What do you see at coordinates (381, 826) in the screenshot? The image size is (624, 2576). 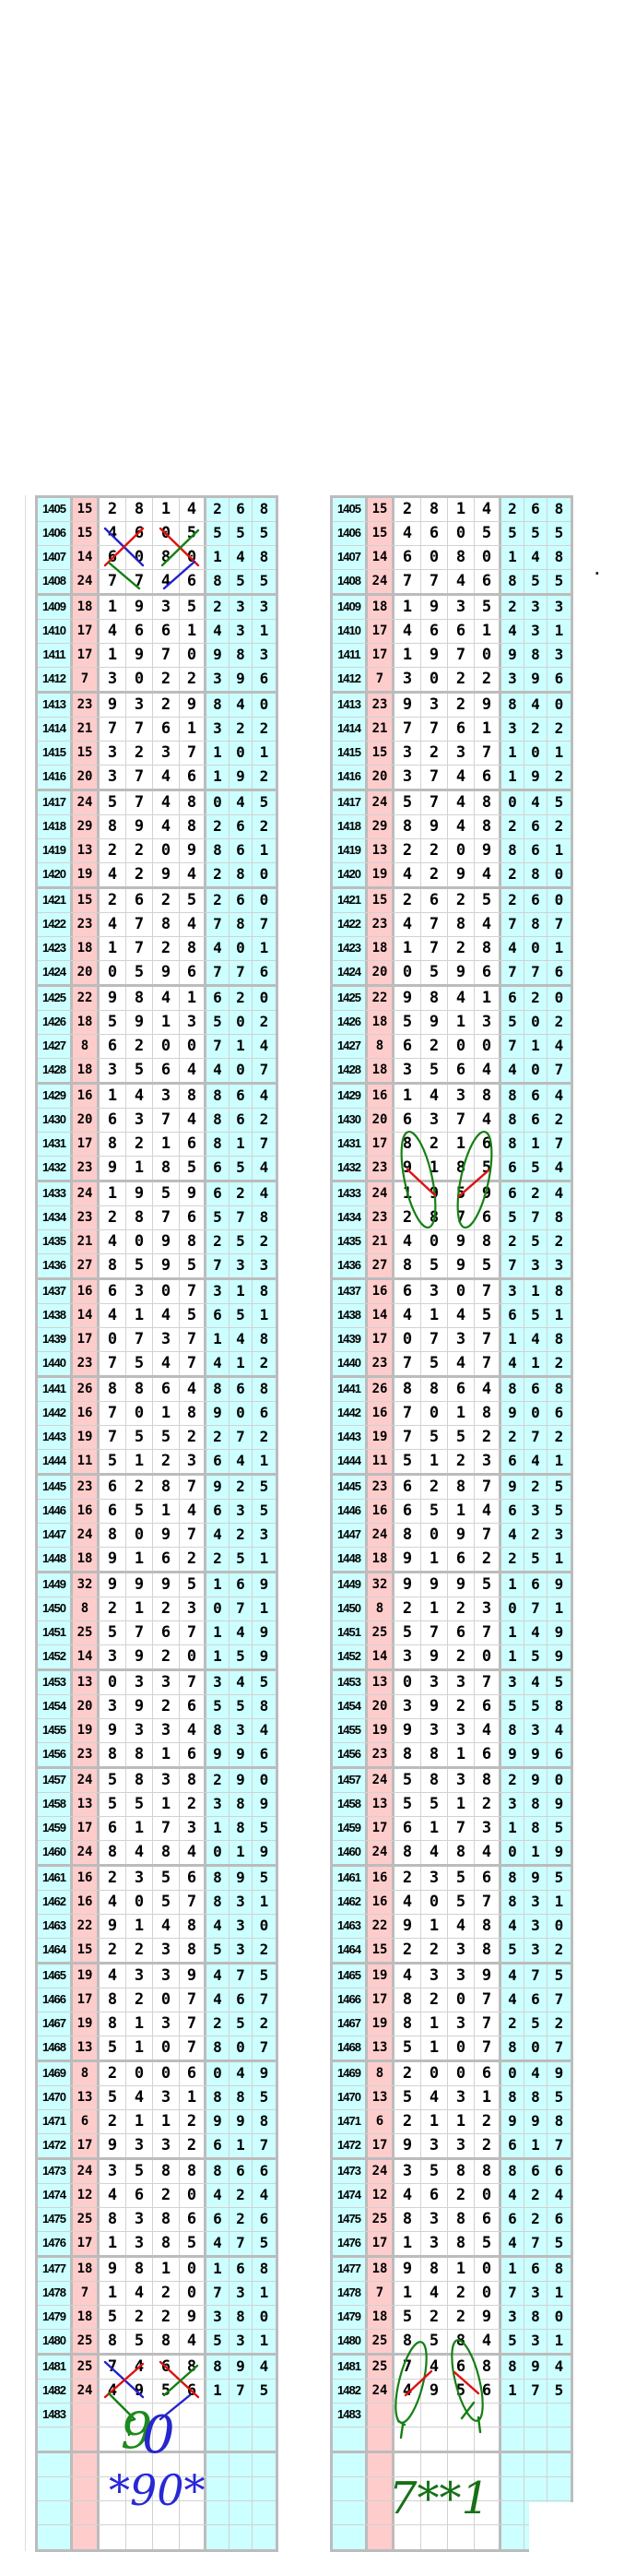 I see `sum-cell: 29` at bounding box center [381, 826].